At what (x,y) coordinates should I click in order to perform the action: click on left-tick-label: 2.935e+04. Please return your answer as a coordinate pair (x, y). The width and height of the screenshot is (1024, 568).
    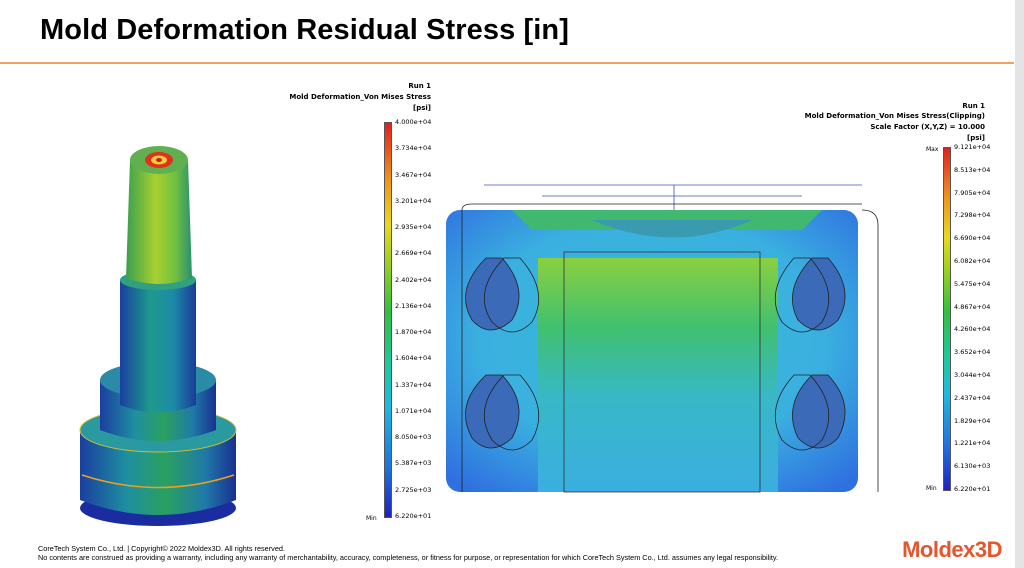
    Looking at the image, I should click on (413, 227).